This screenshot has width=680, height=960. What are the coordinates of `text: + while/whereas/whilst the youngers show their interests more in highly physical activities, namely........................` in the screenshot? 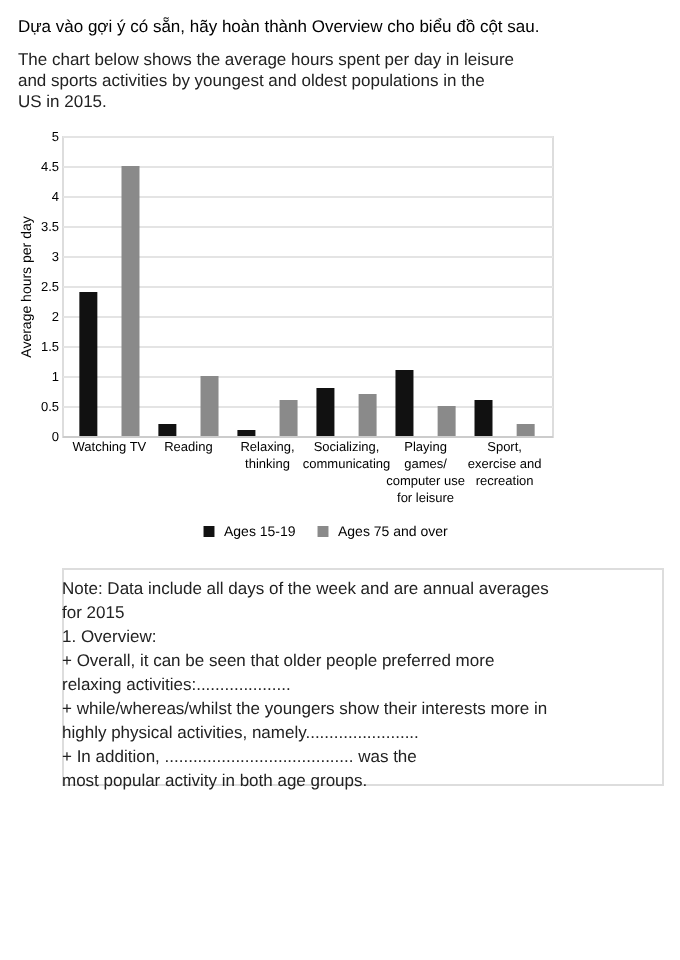 It's located at (305, 720).